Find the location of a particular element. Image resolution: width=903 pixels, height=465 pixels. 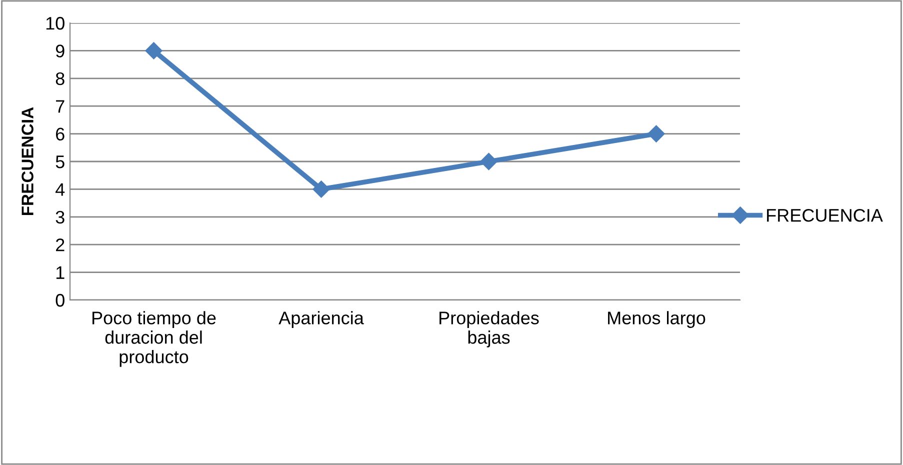

x-tick-label: Propiedades bajas is located at coordinates (489, 329).